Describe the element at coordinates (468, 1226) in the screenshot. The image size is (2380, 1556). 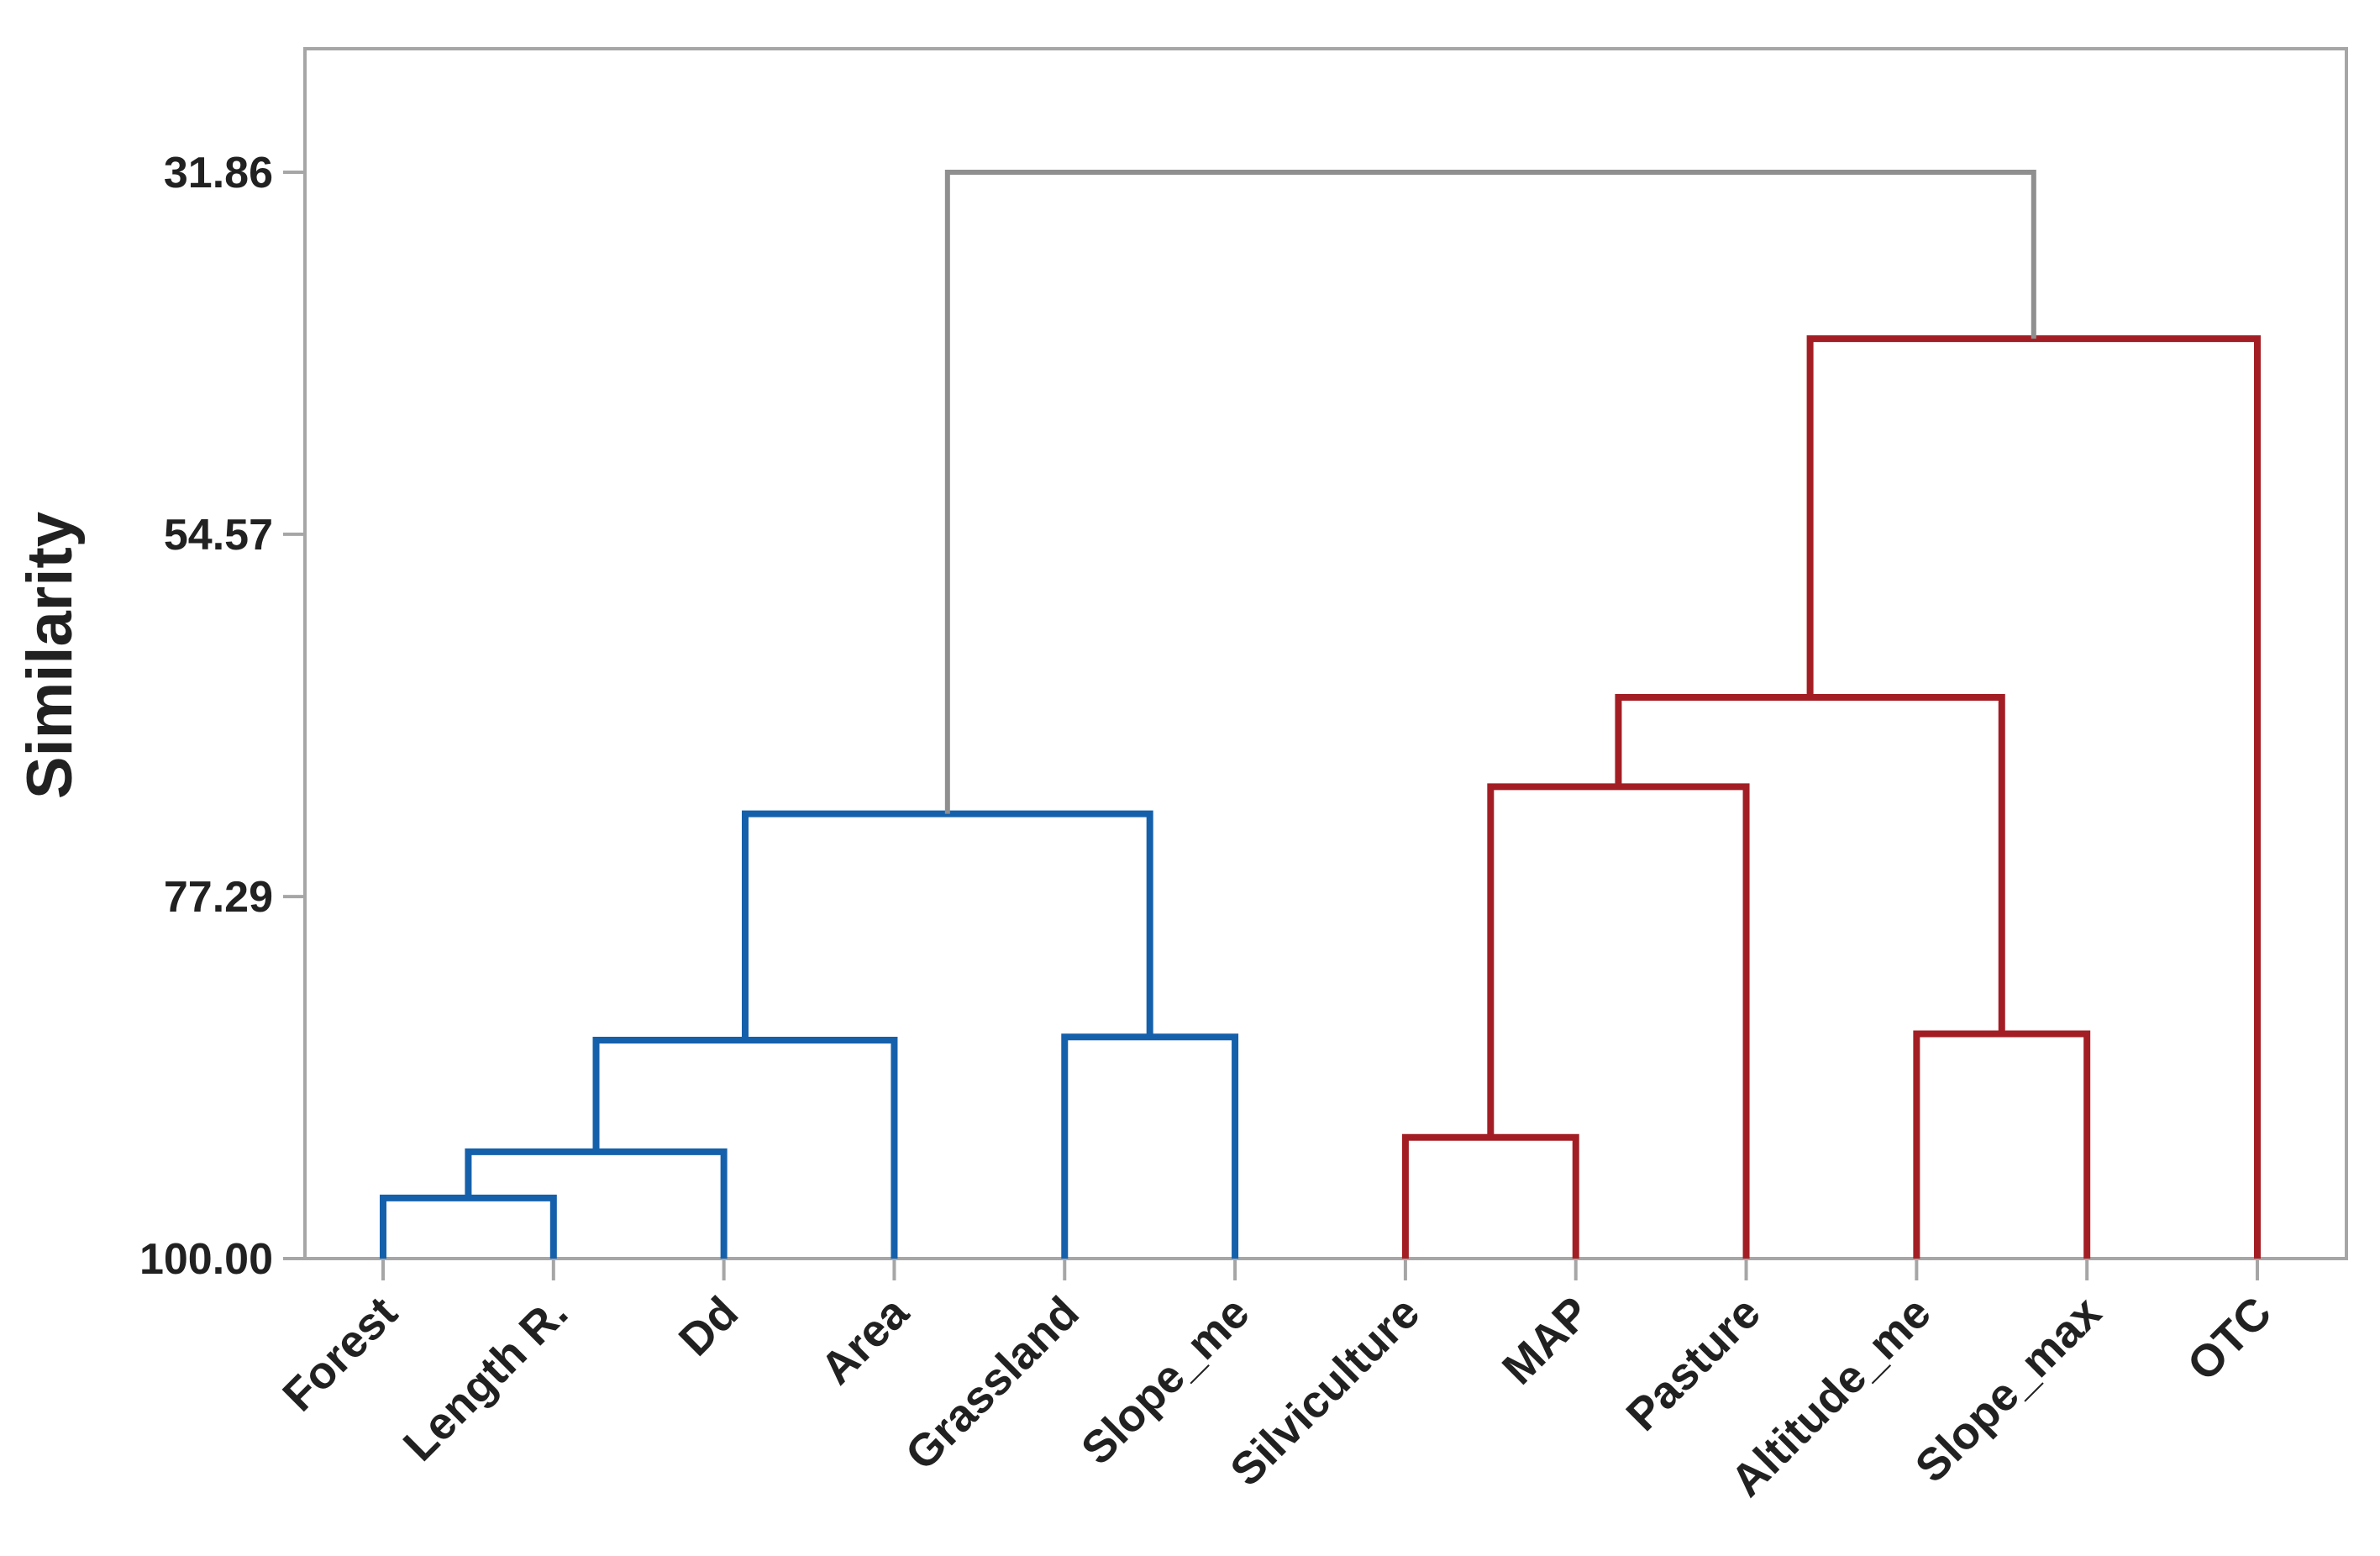
I see `merge-link-0-blue` at that location.